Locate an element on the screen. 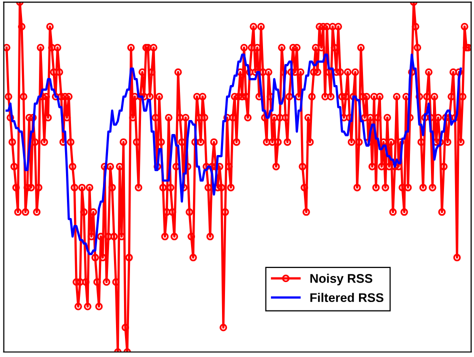 This screenshot has width=474, height=357. legend-label: Noisy RSS is located at coordinates (341, 280).